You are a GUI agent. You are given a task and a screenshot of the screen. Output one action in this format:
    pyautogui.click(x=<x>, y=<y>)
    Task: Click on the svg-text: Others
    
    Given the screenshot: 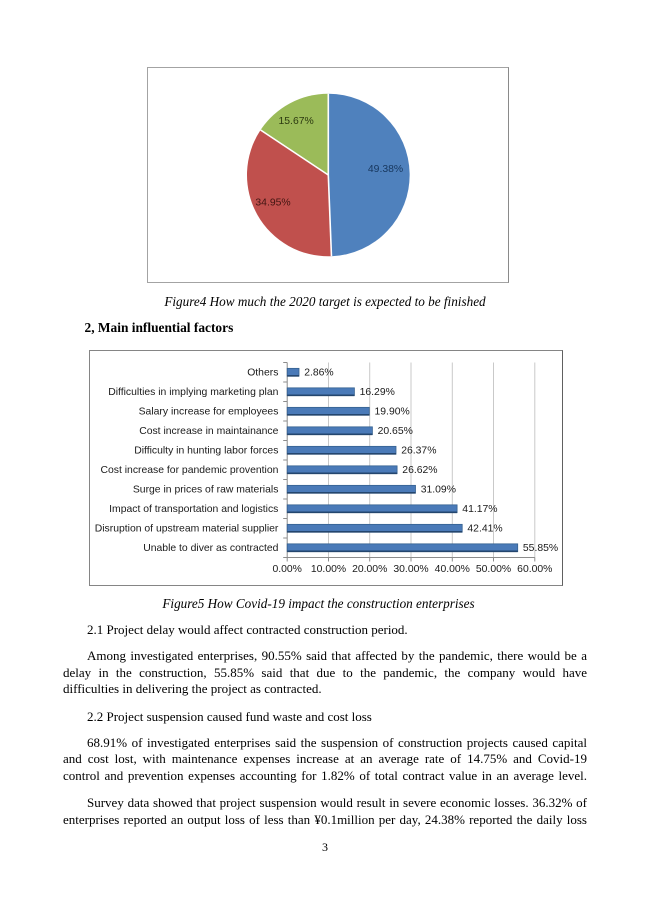 What is the action you would take?
    pyautogui.click(x=262, y=373)
    